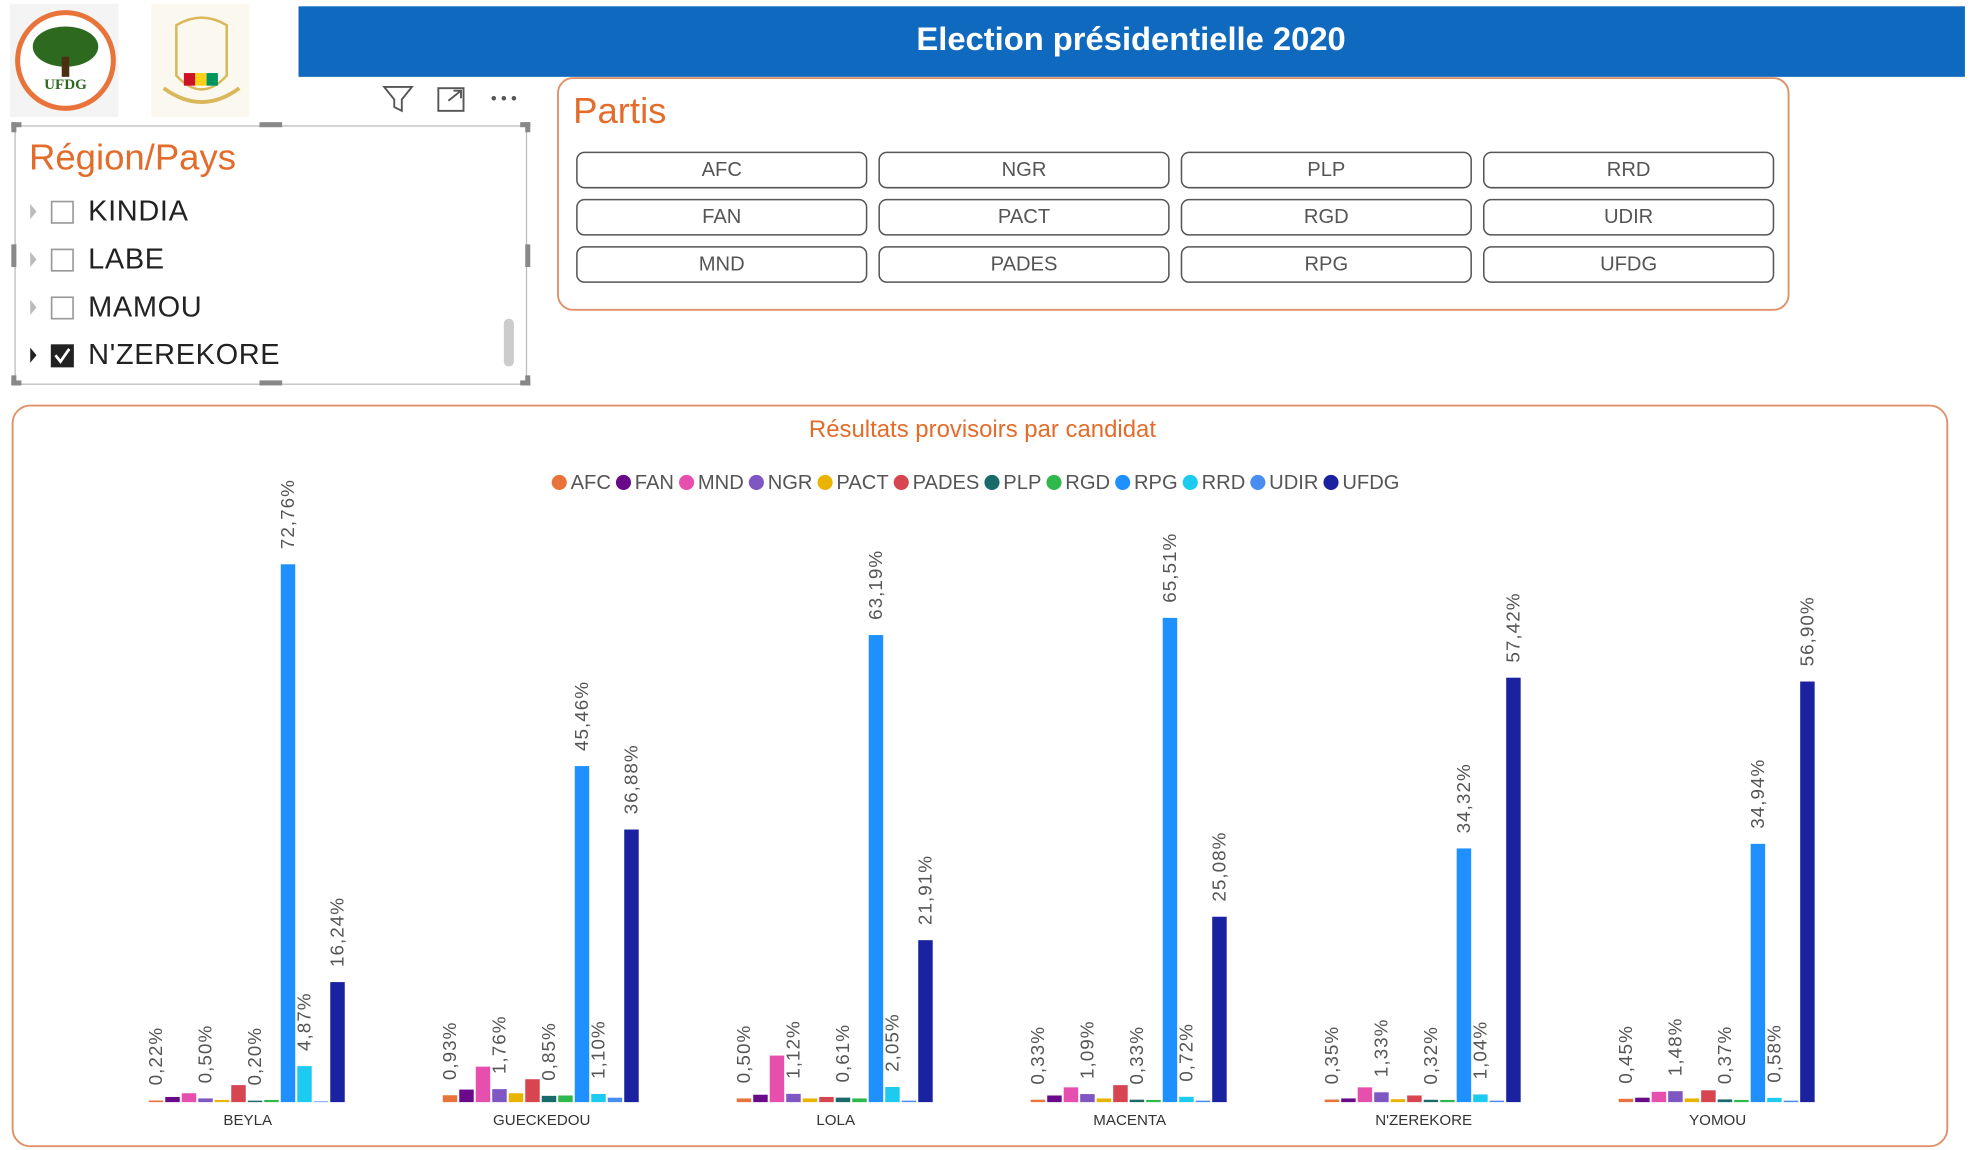  I want to click on region-slicer: Région/Pays, so click(271, 254).